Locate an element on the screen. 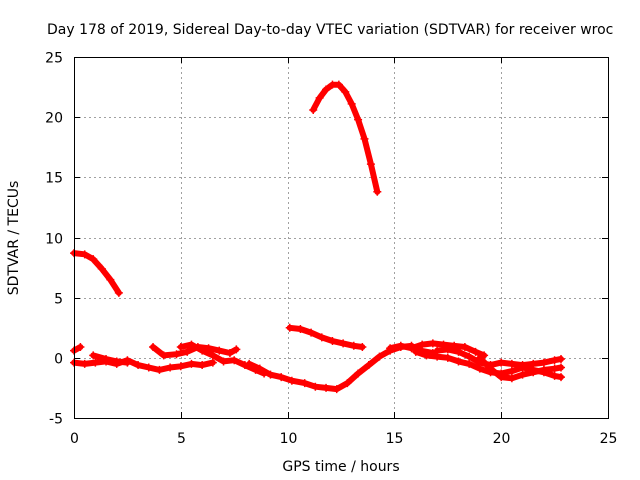 This screenshot has height=480, width=640. x-tick-label: 20 is located at coordinates (502, 439).